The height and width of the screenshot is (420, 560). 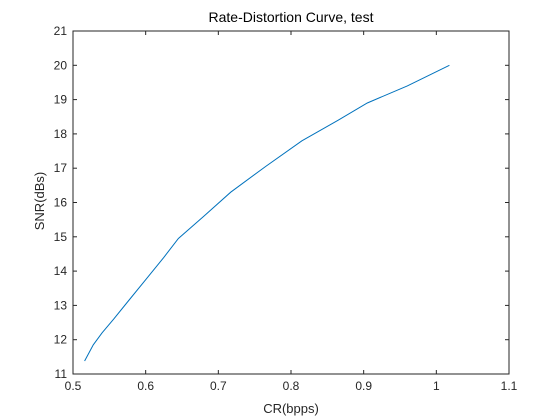 I want to click on x-axis-label: CR(bpps), so click(x=291, y=408).